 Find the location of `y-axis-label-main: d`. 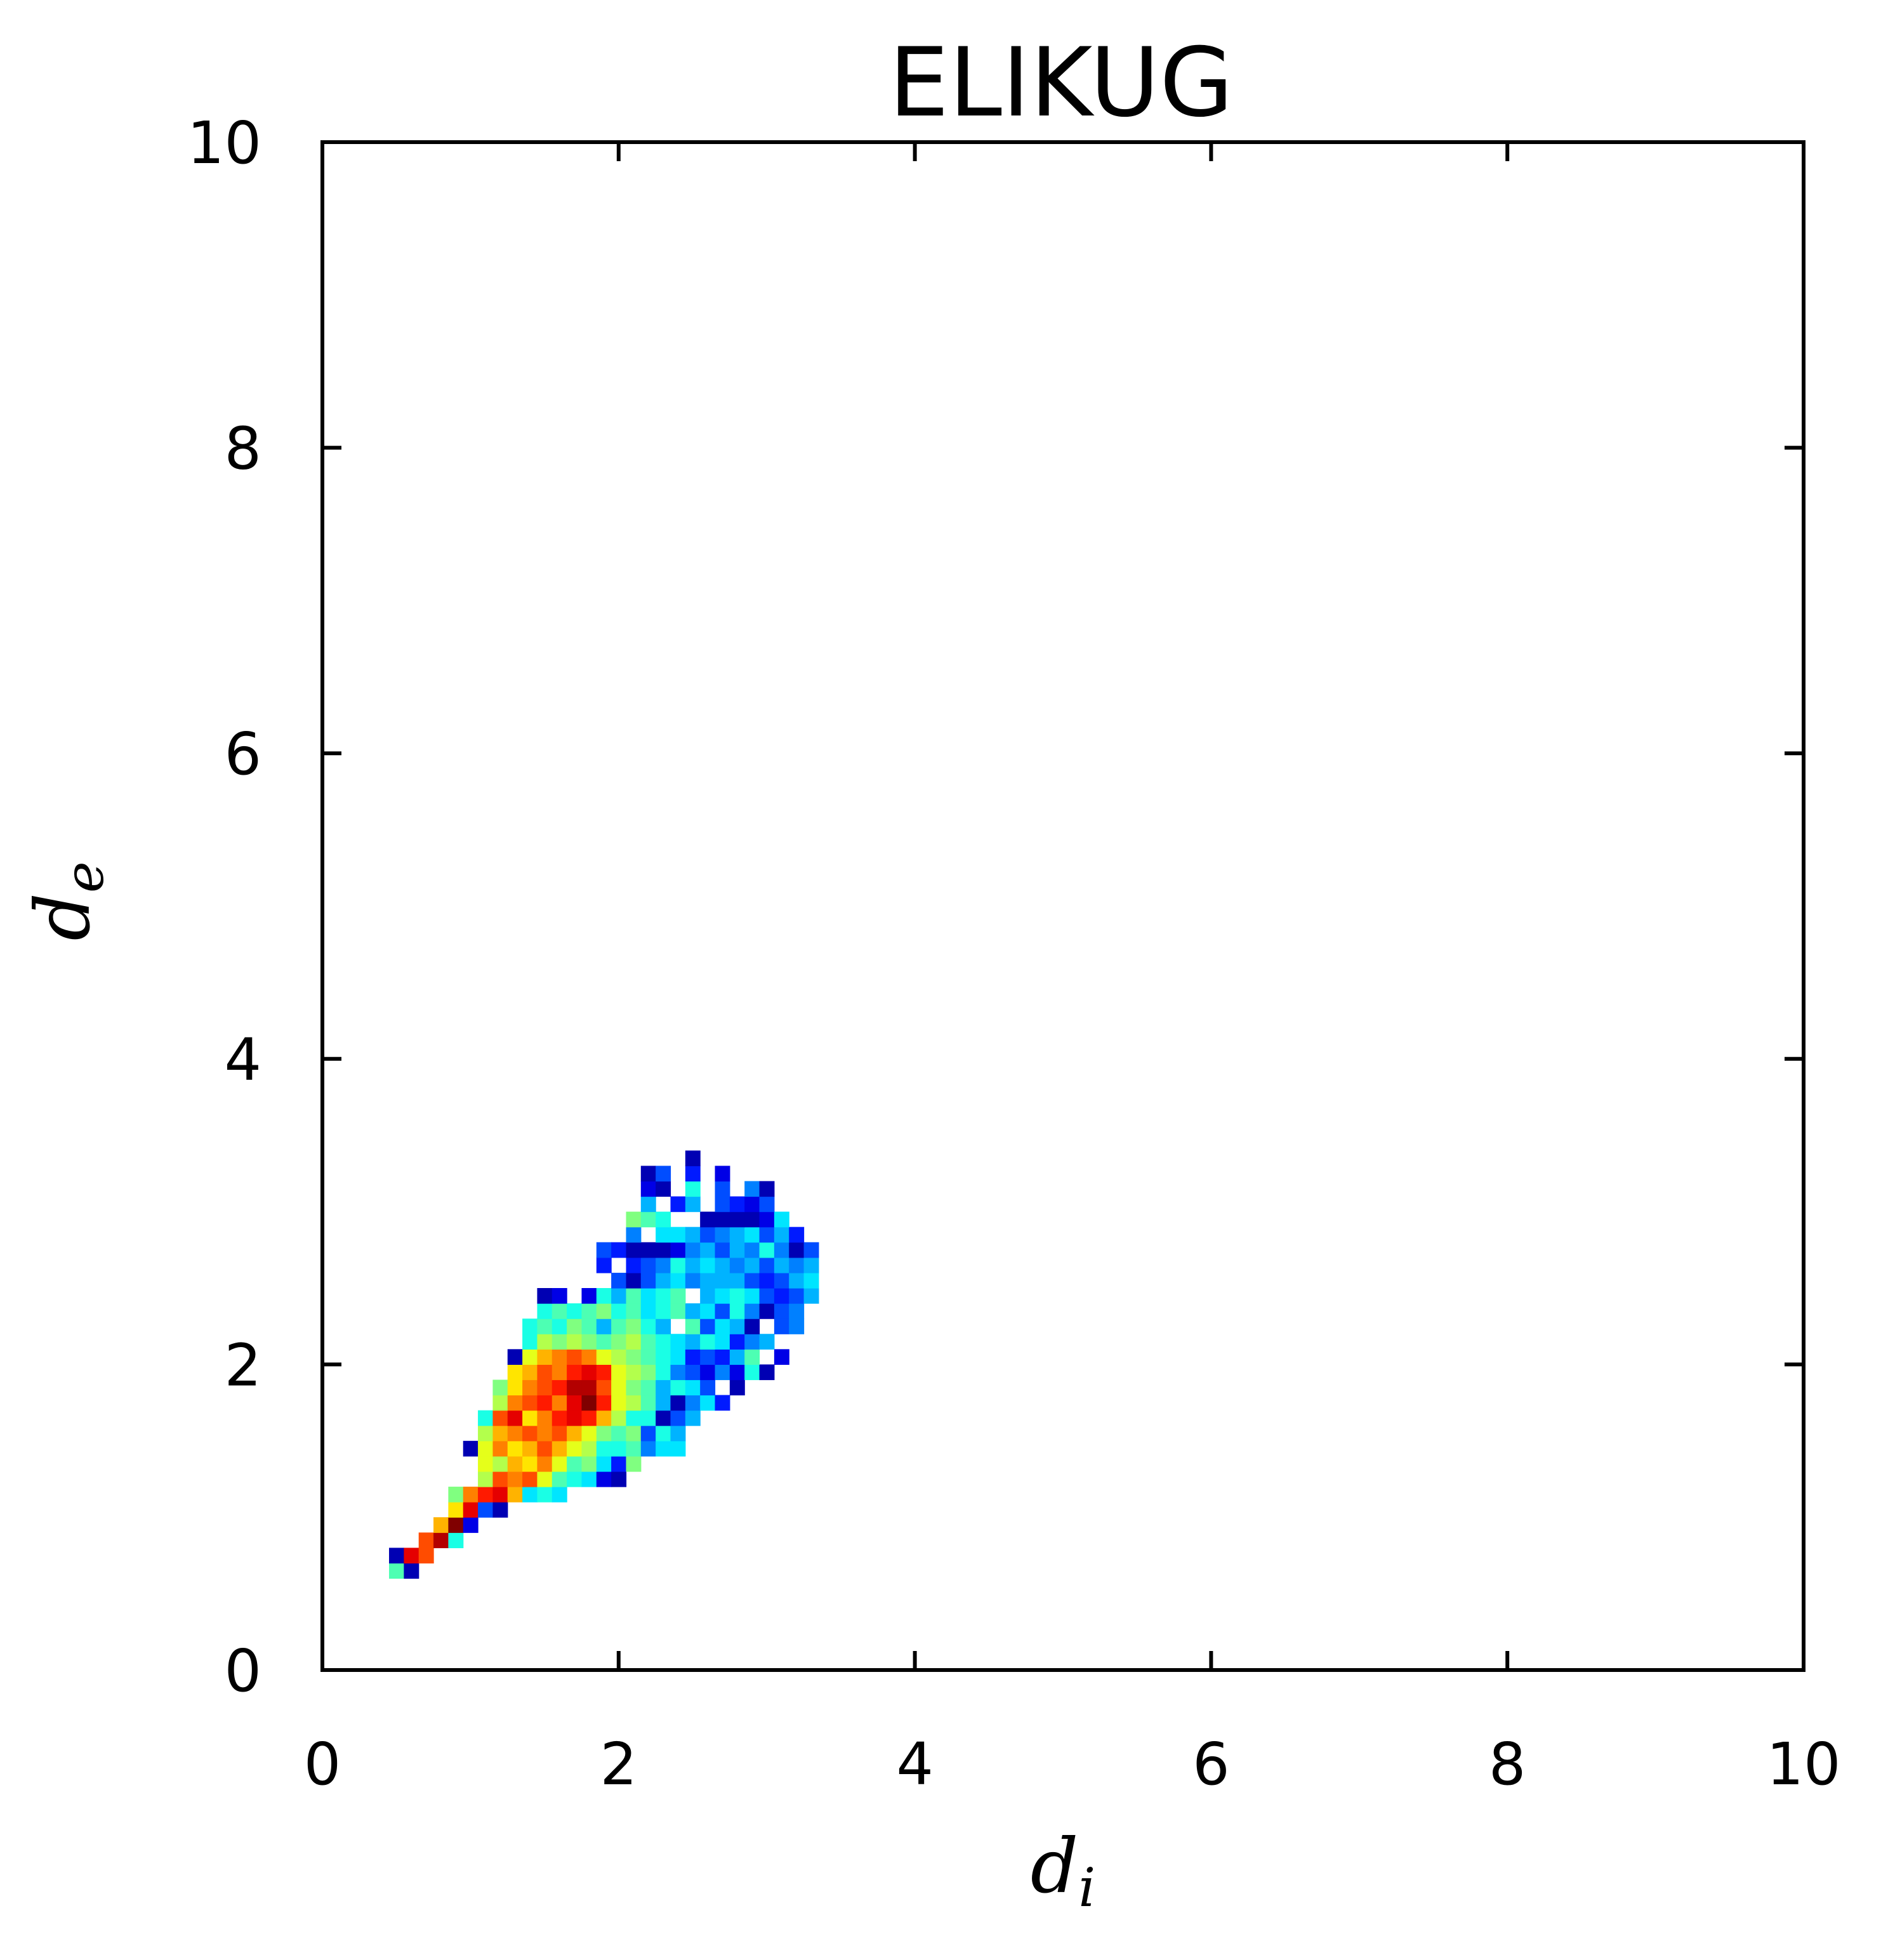

y-axis-label-main: d is located at coordinates (63, 917).